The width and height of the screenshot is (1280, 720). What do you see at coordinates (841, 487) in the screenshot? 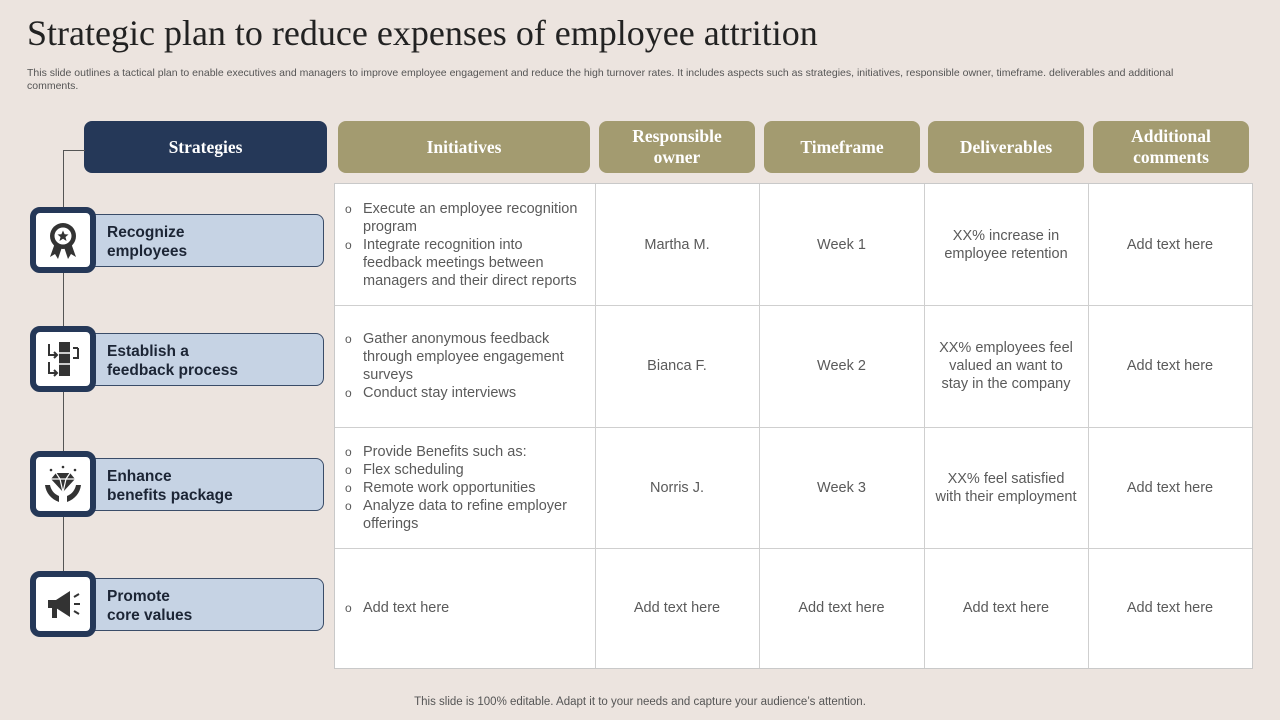
I see `table-cell-timeframe: Week 3` at bounding box center [841, 487].